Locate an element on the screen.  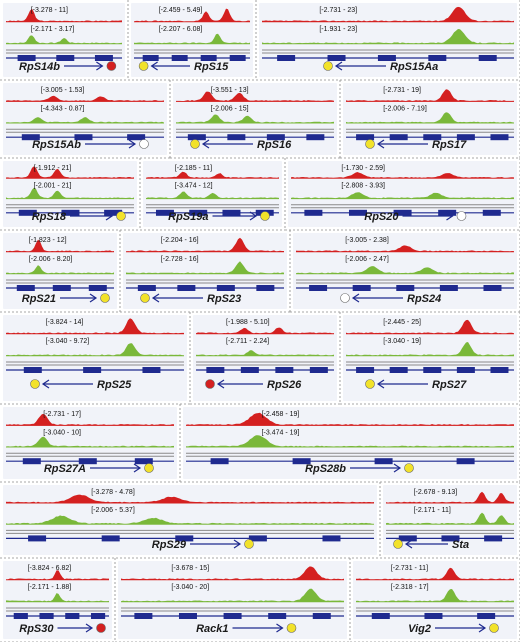
gene-name-label: RpS18 is located at coordinates (49, 217).